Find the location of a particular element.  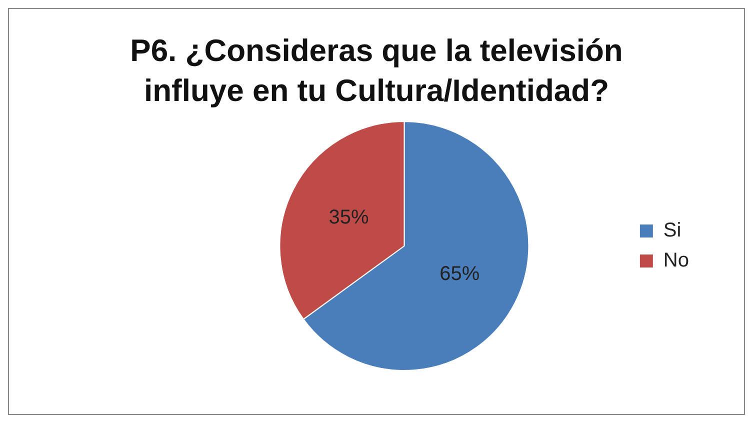

data-label: 65% is located at coordinates (460, 273).